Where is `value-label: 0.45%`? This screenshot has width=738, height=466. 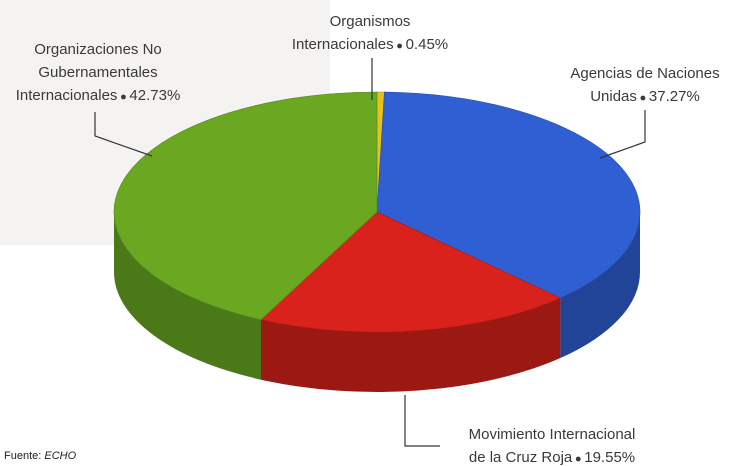
value-label: 0.45% is located at coordinates (427, 44).